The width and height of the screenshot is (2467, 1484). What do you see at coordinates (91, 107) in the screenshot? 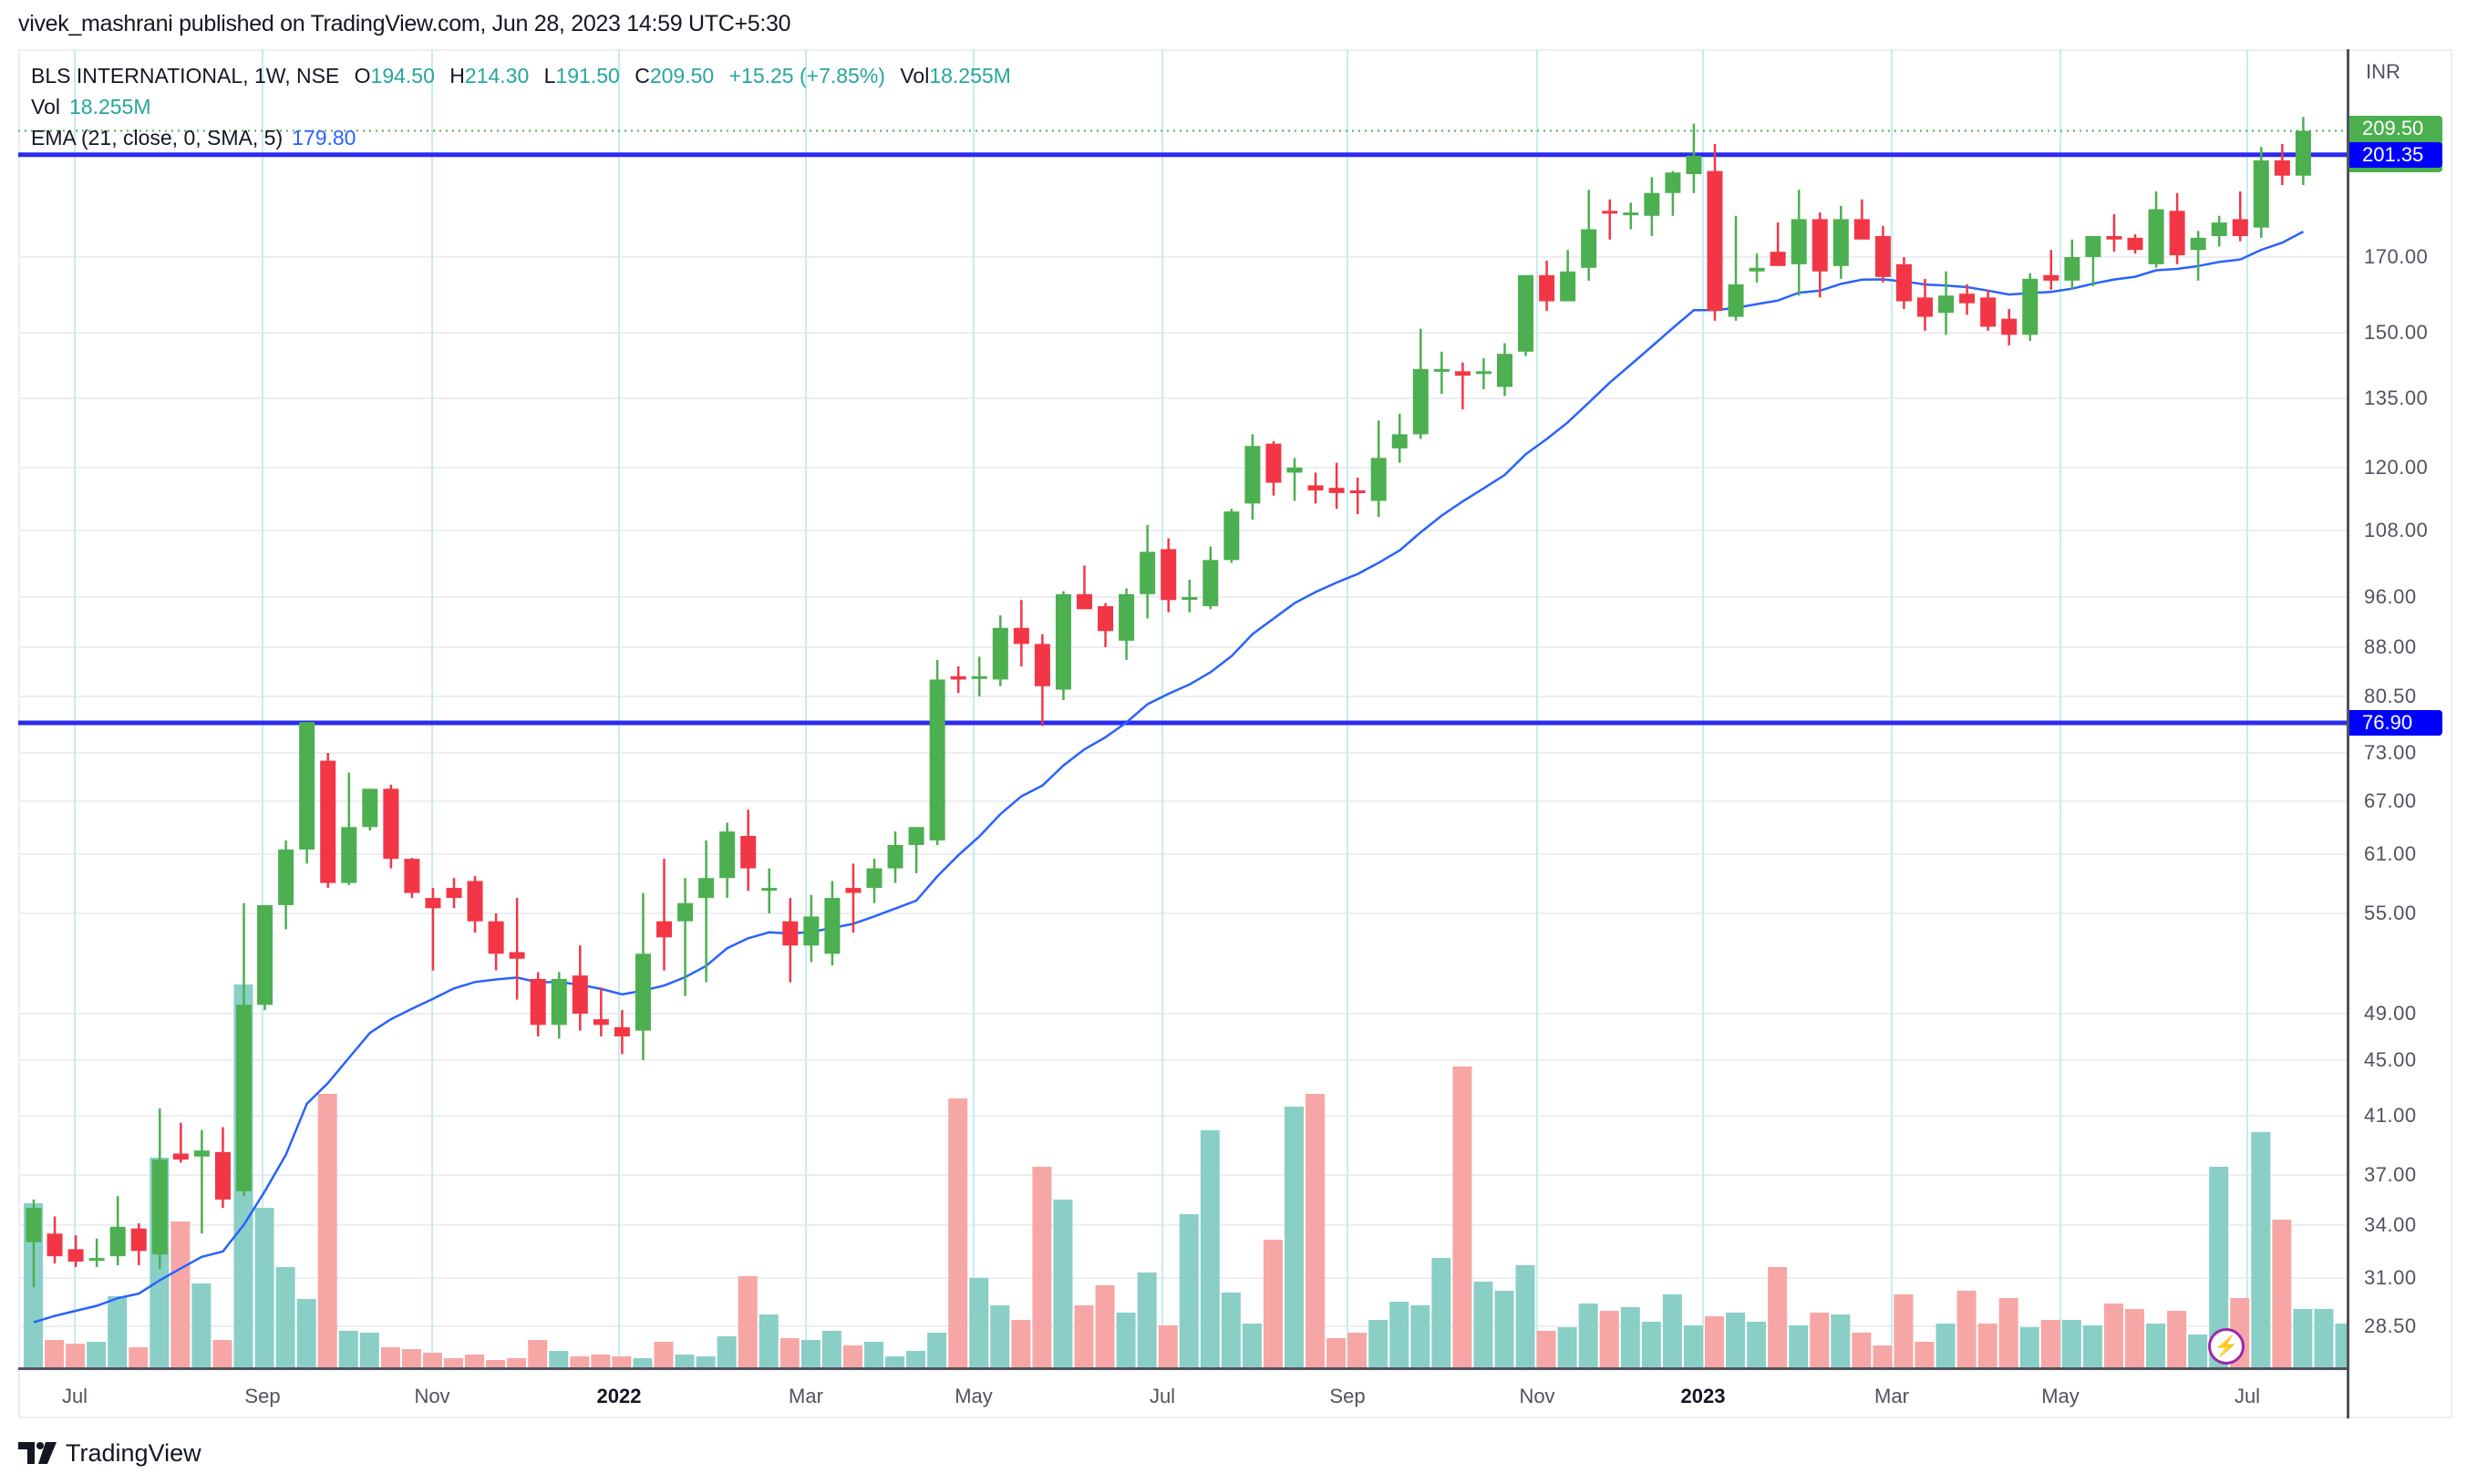
I see `legend-volume-row: Vol 18.255M` at bounding box center [91, 107].